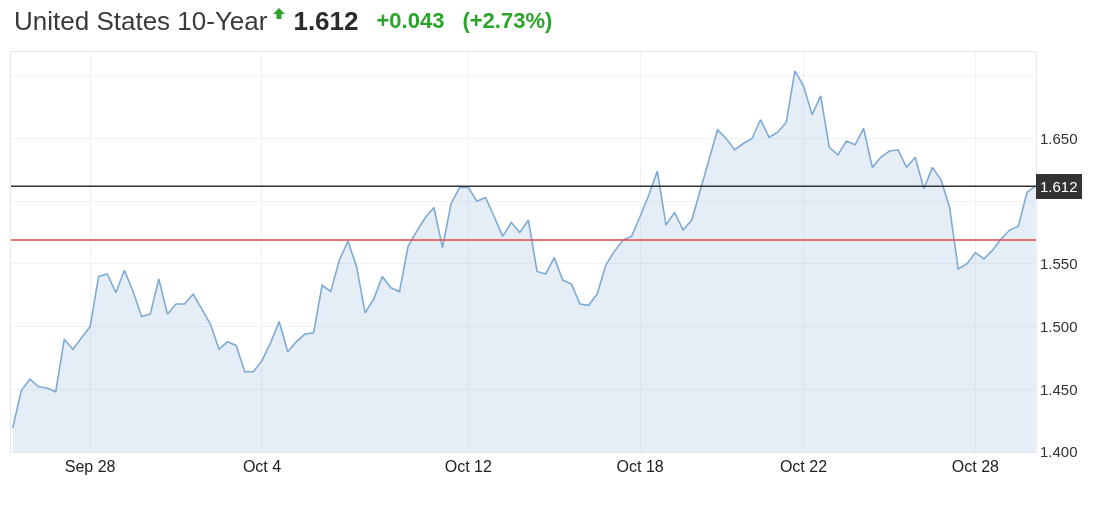  I want to click on text: +0.043, so click(410, 21).